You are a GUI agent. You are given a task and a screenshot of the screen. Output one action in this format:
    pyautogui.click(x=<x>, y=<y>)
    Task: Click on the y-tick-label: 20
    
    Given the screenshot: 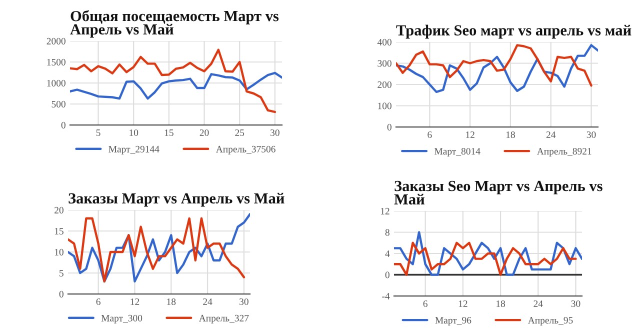 What is the action you would take?
    pyautogui.click(x=59, y=210)
    